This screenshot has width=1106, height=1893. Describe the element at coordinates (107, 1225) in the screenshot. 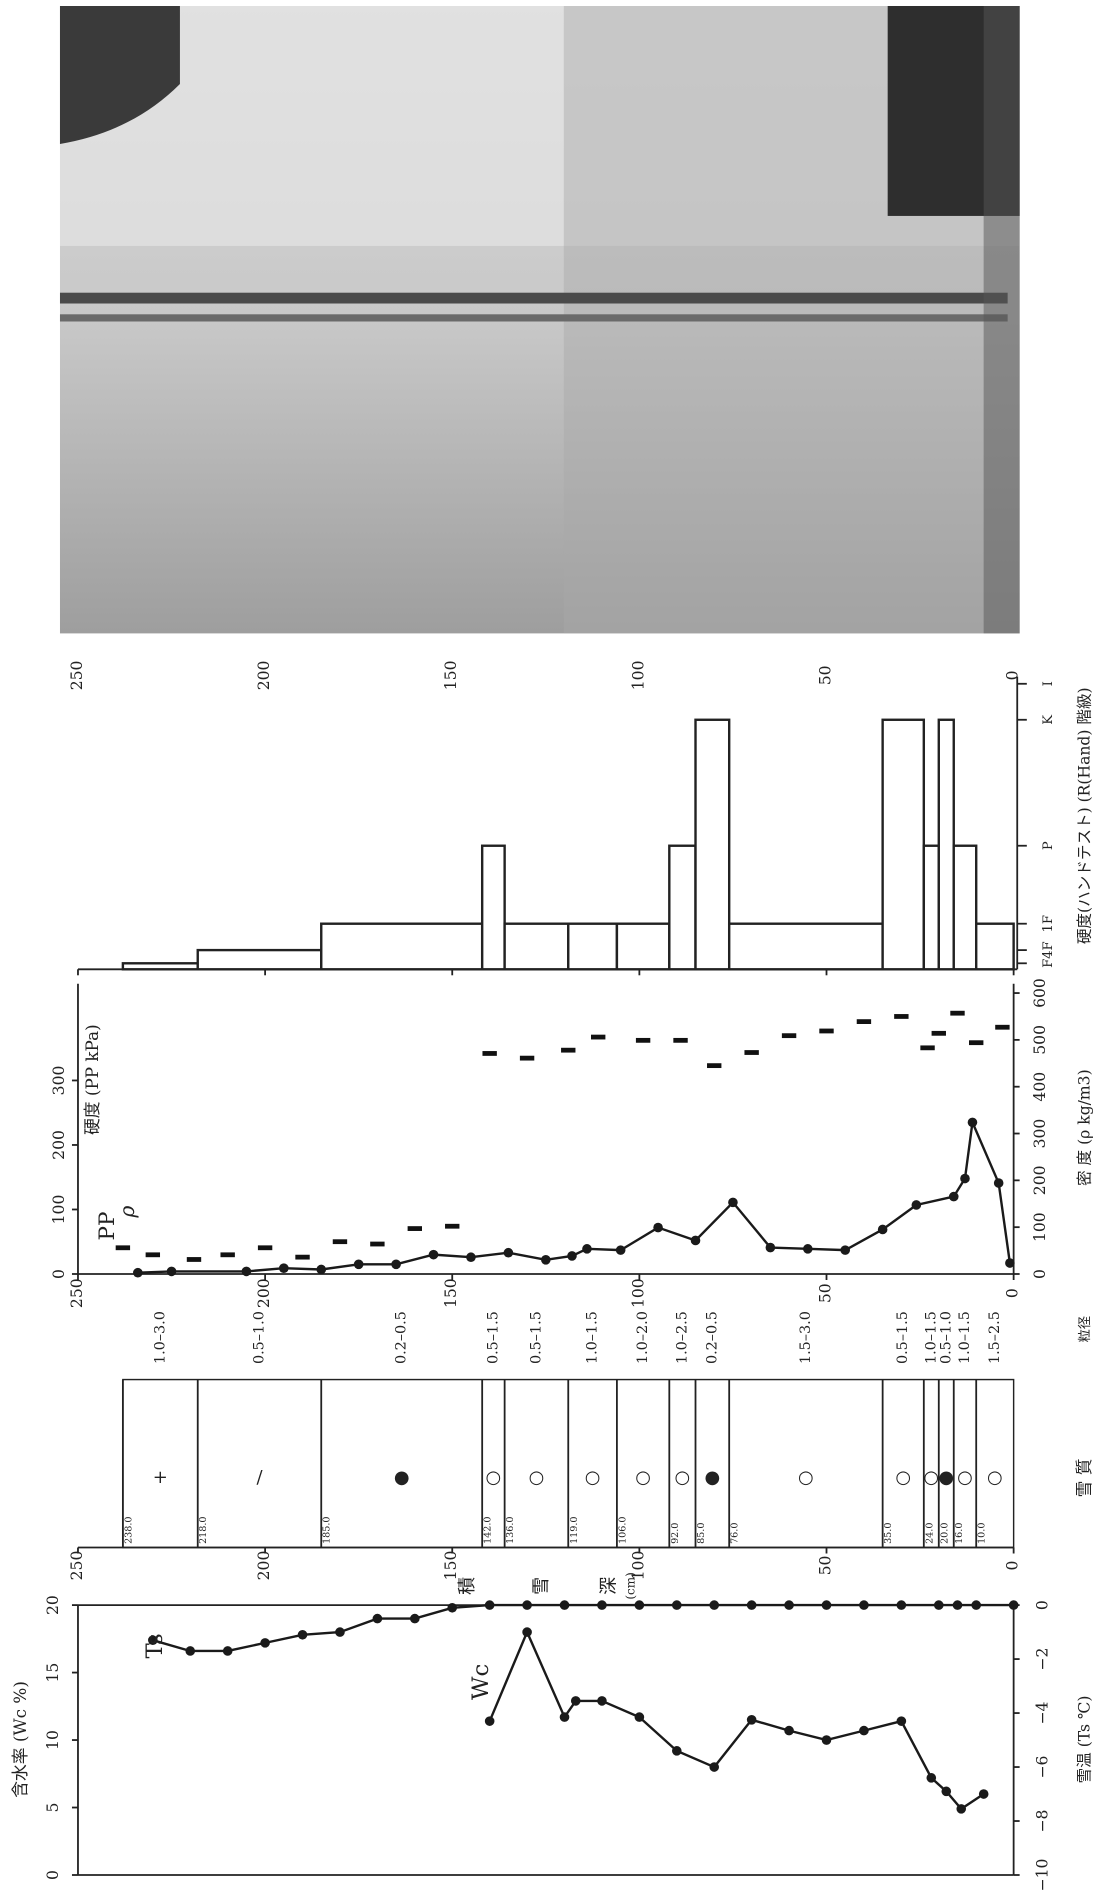

I see `series-name: PP` at that location.